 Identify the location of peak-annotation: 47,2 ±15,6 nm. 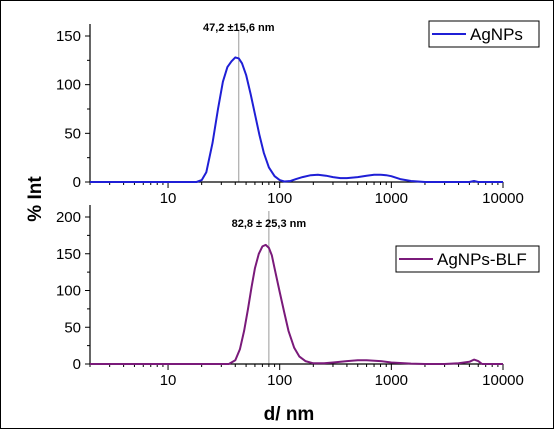
(239, 28).